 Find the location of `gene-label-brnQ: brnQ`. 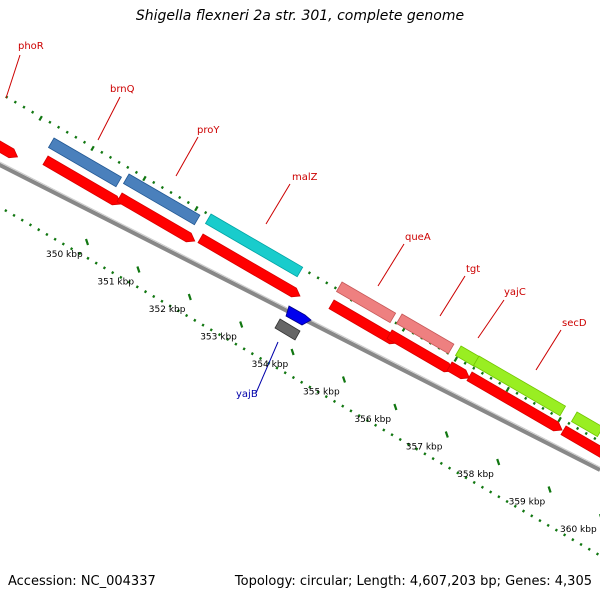

gene-label-brnQ: brnQ is located at coordinates (122, 89).